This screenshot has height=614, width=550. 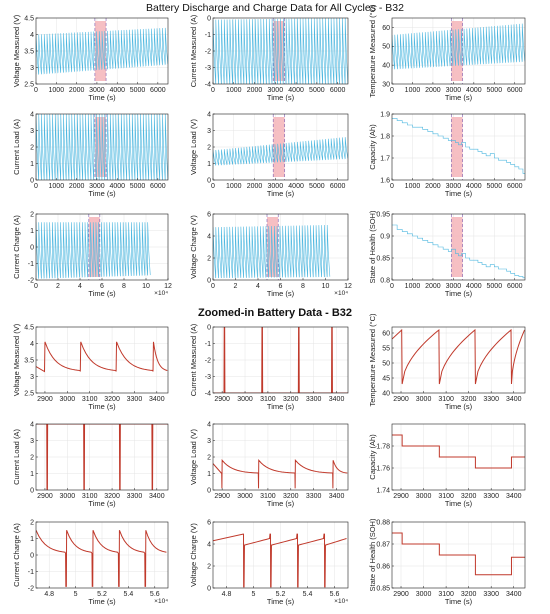 I want to click on y-tick-label: 1.6, so click(x=385, y=180).